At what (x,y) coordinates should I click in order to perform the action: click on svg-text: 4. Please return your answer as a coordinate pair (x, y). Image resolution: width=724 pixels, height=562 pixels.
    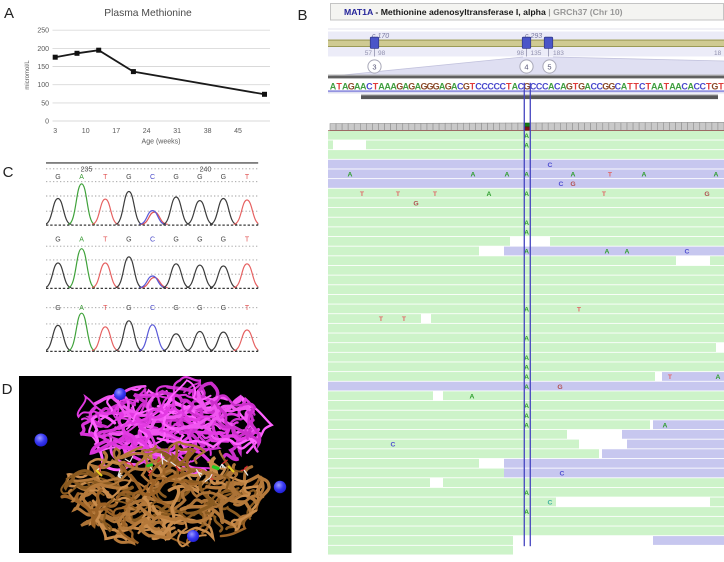
    Looking at the image, I should click on (526, 66).